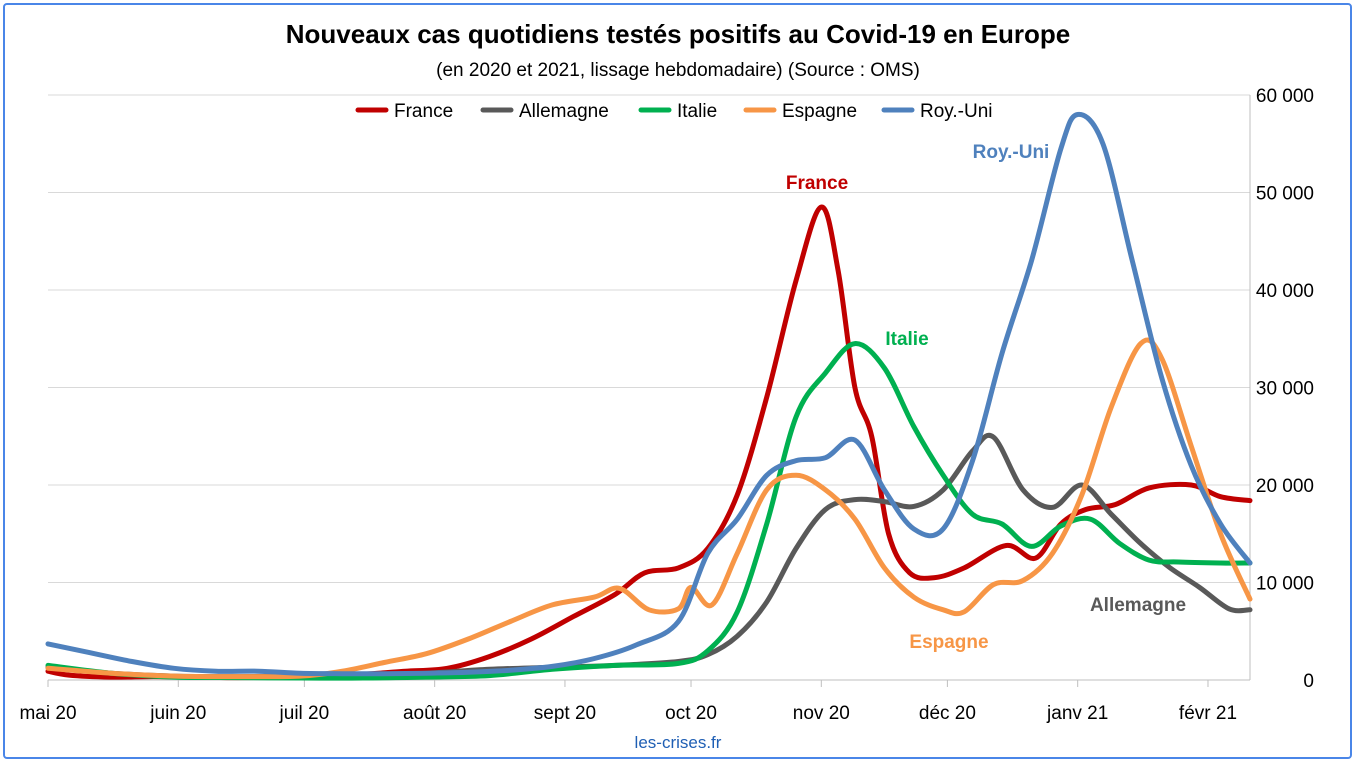  Describe the element at coordinates (1138, 605) in the screenshot. I see `annotation-allemagne: Allemagne` at that location.